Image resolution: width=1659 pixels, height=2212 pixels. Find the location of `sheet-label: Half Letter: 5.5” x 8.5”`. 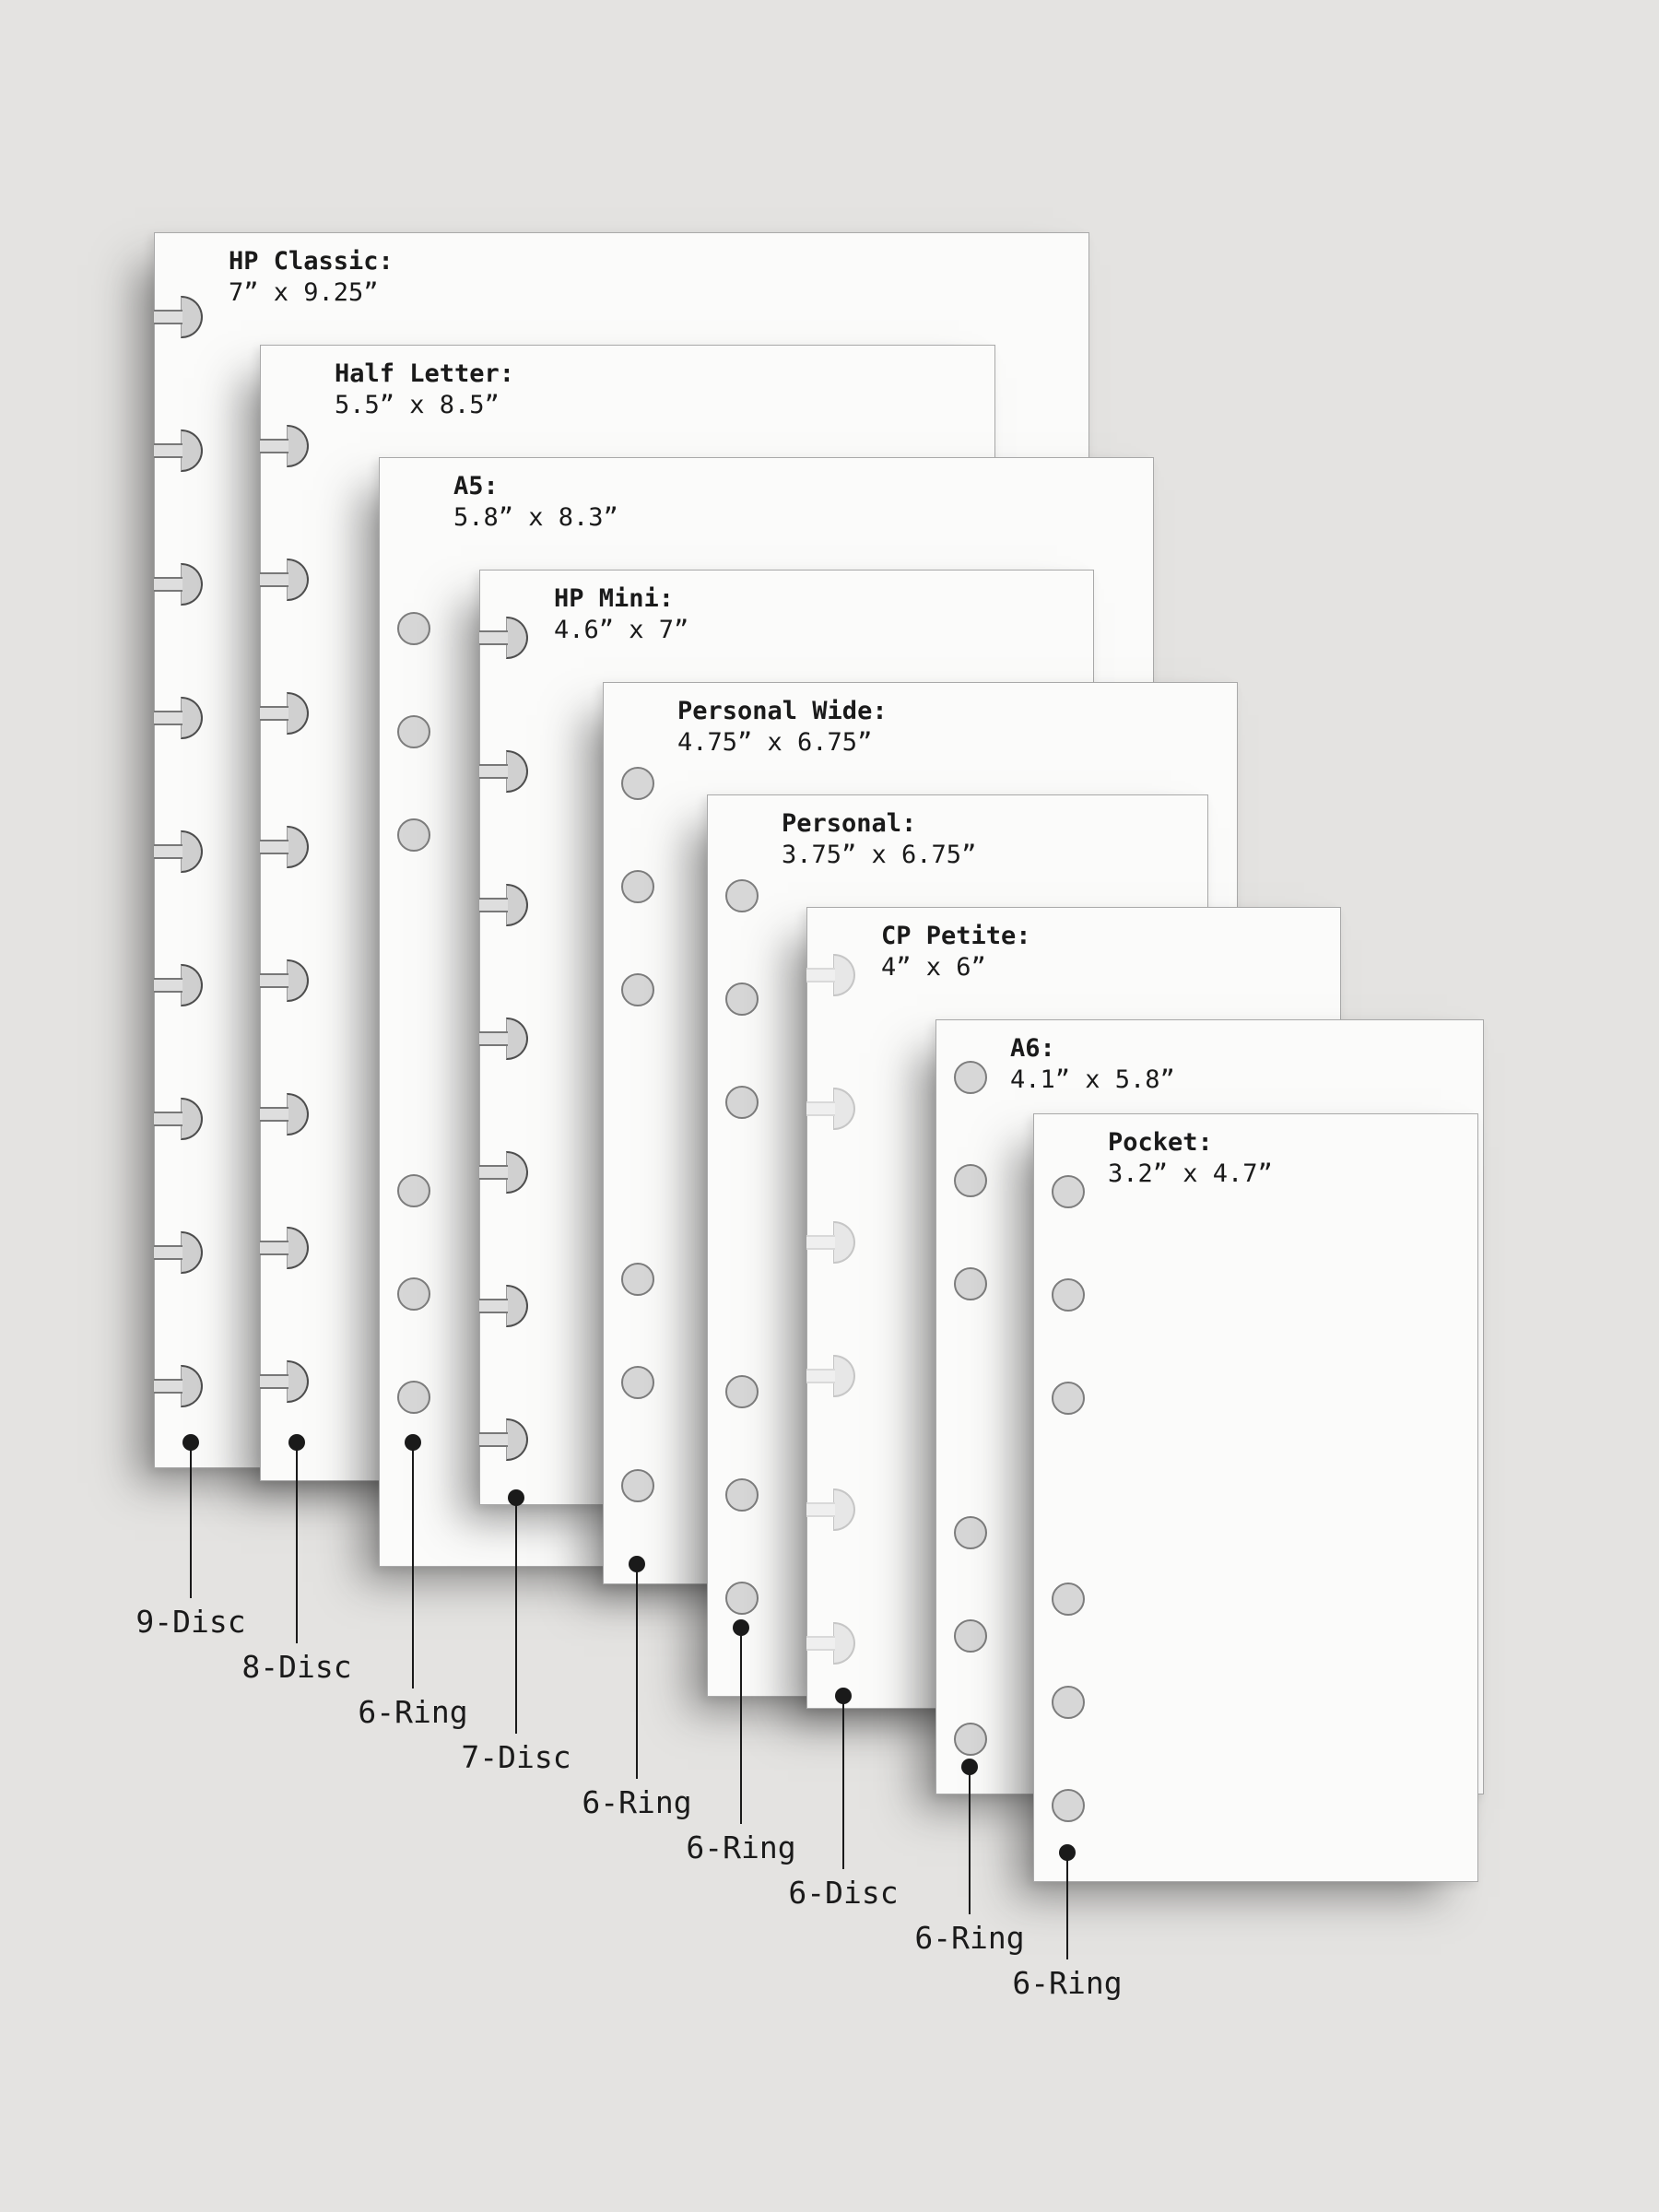

sheet-label: Half Letter: 5.5” x 8.5” is located at coordinates (424, 390).